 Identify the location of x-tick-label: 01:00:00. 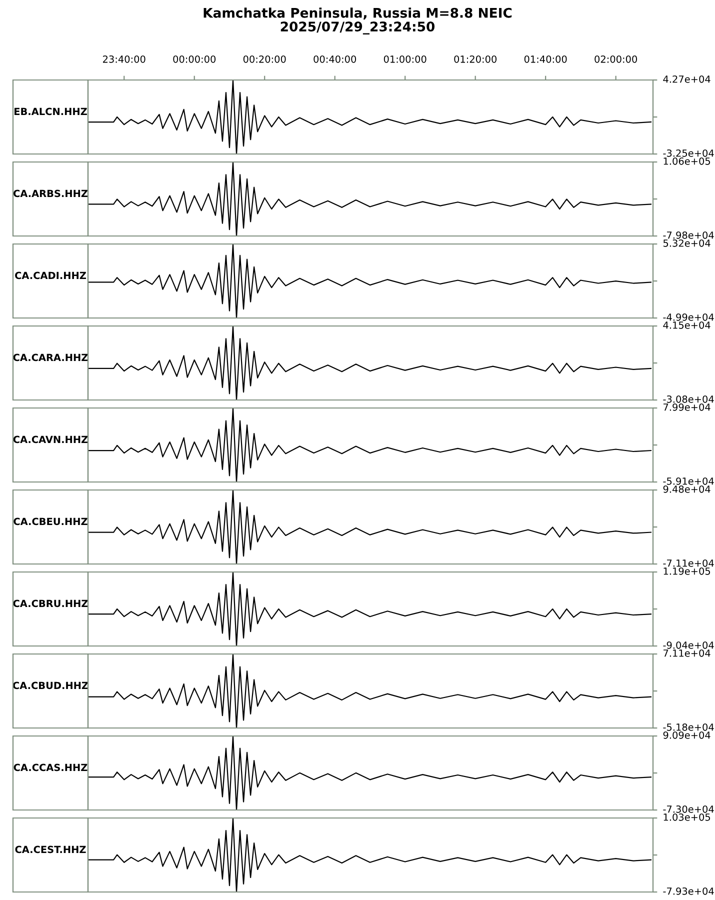
(405, 59).